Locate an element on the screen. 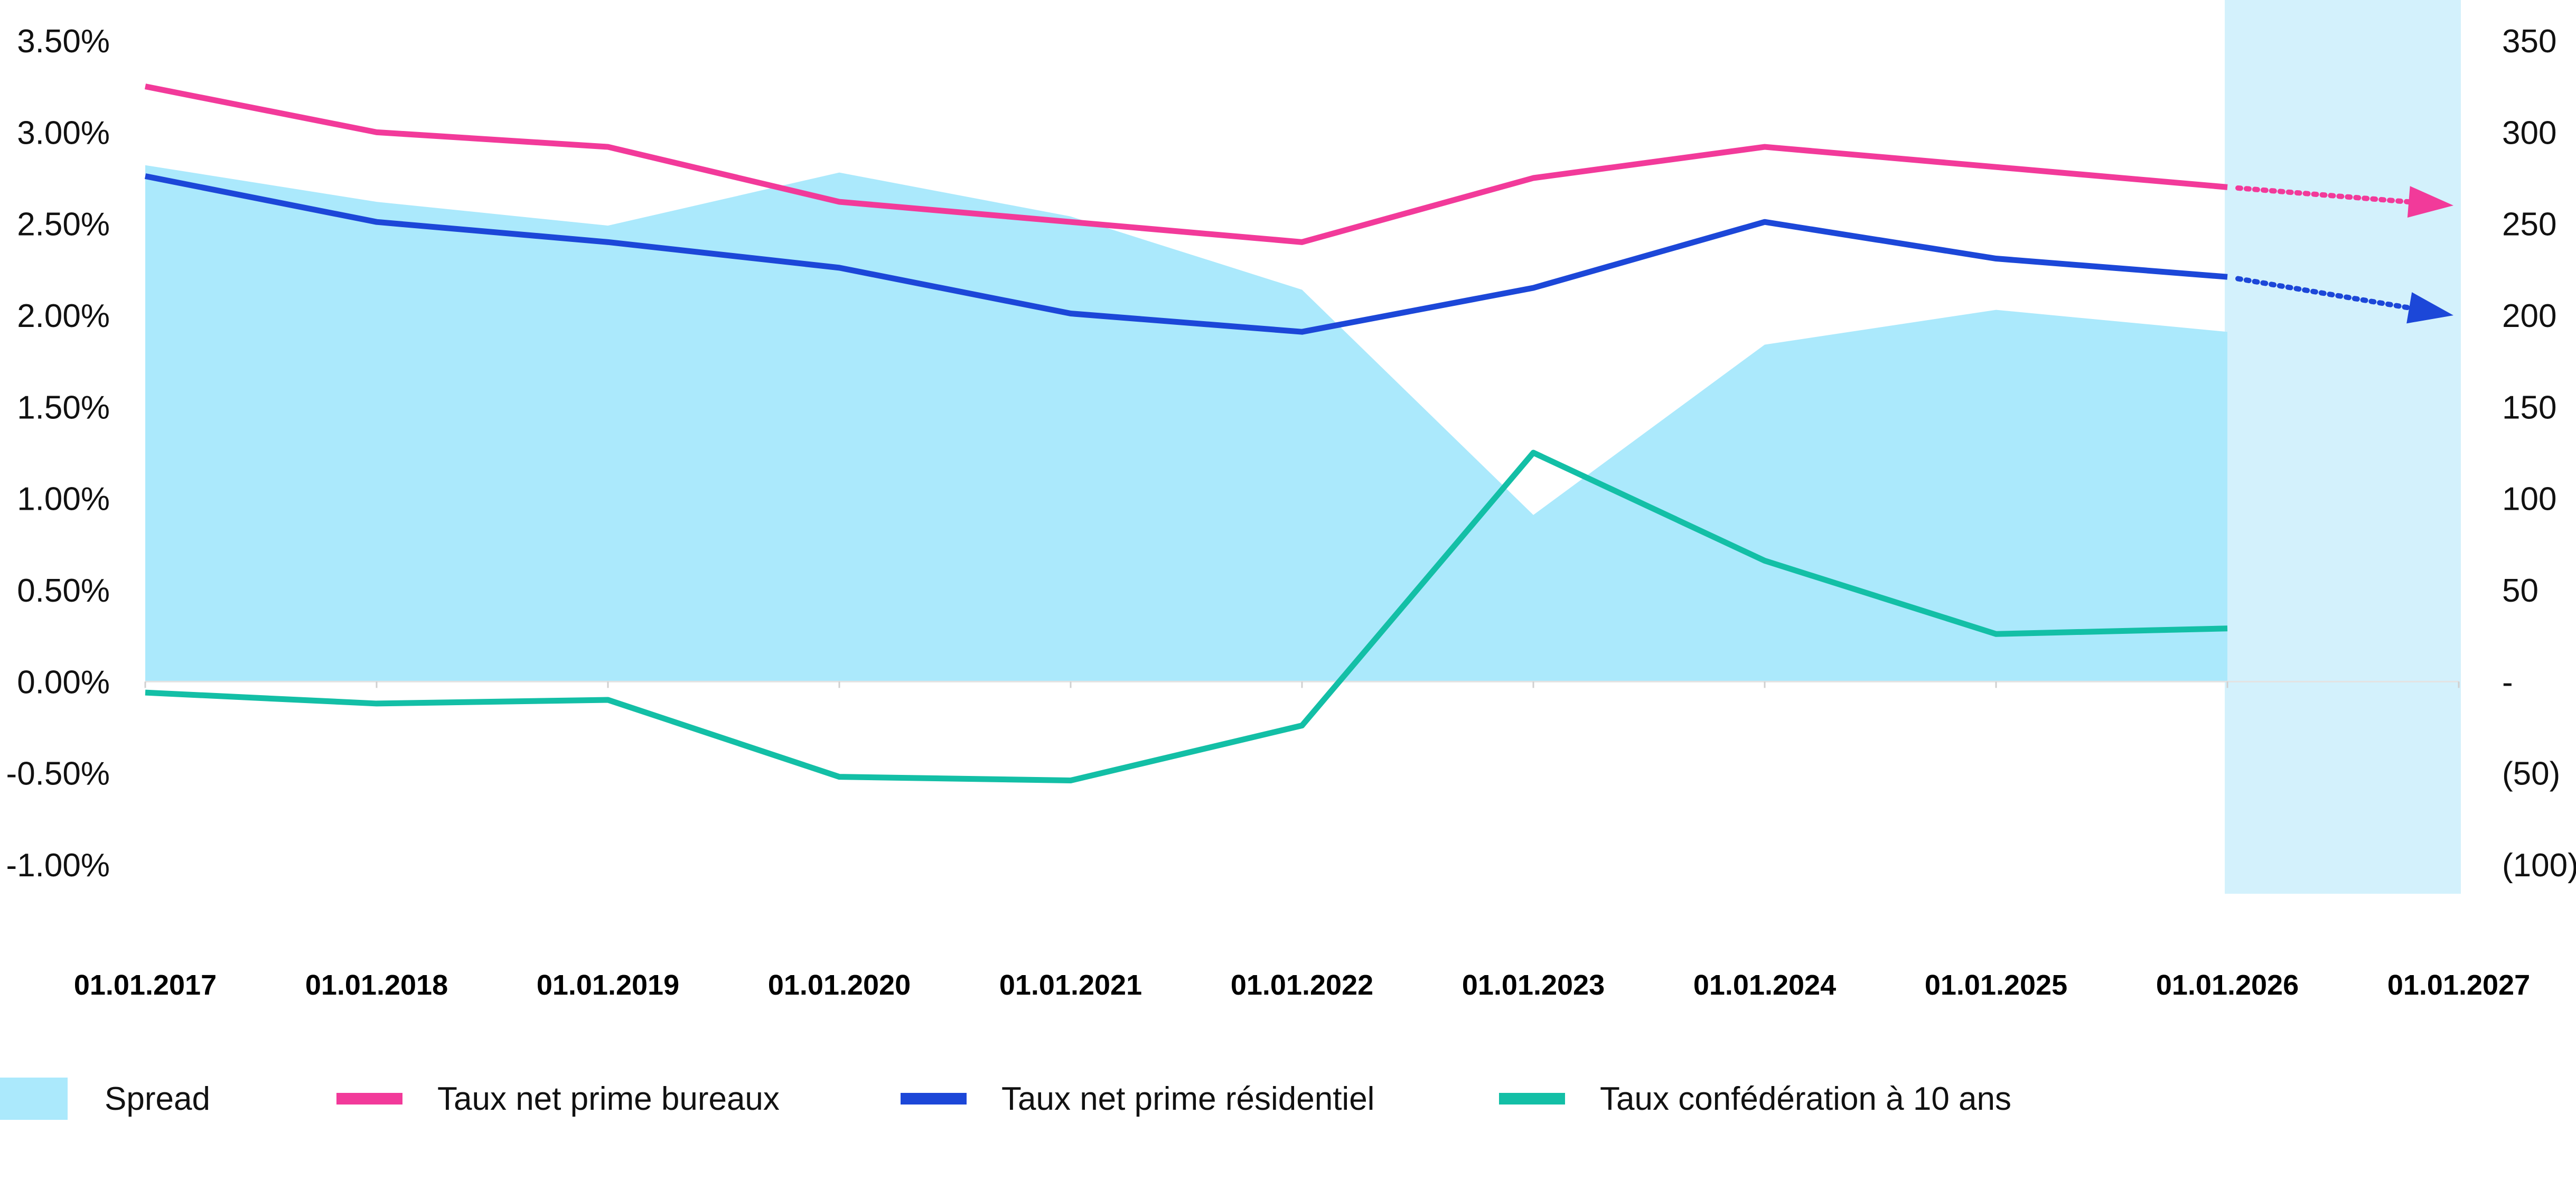  x-tick-label: 01.01.2019 is located at coordinates (608, 985).